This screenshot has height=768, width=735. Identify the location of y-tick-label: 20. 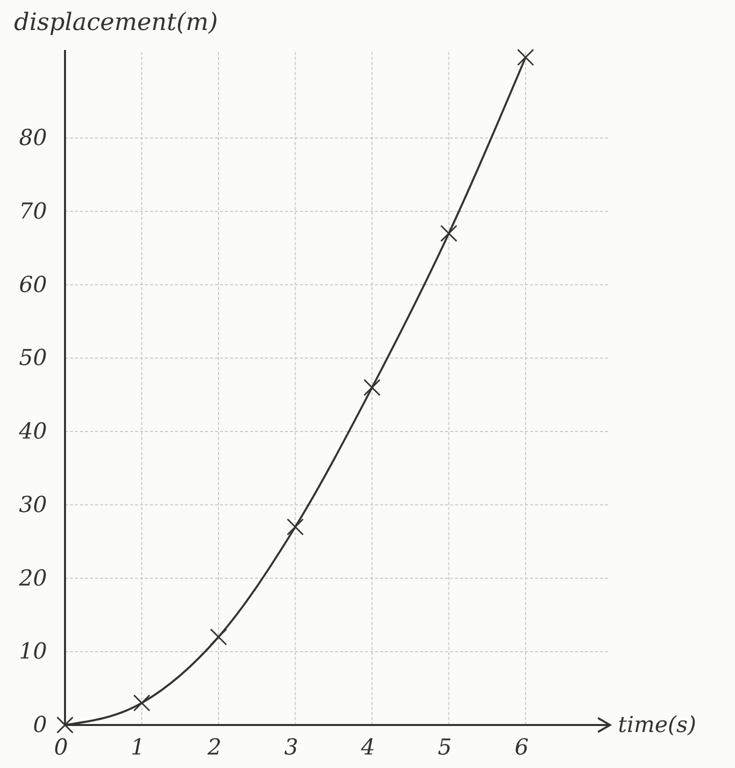
(32, 579).